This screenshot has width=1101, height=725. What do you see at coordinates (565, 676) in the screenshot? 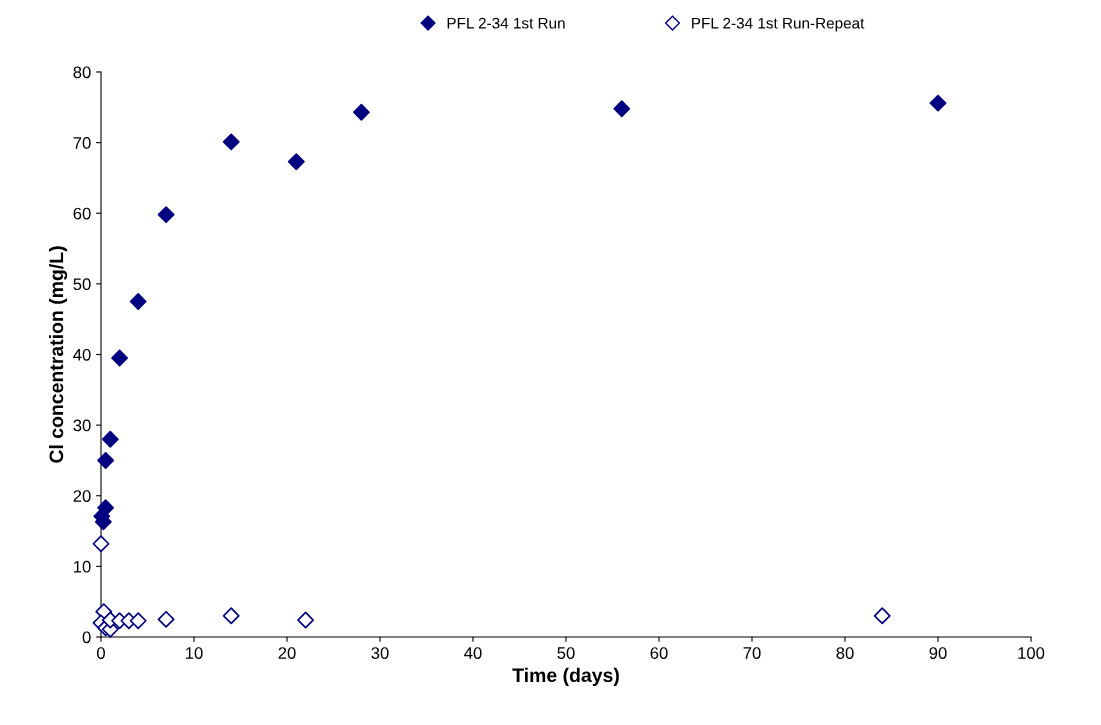
I see `x-axis-title: Time (days)` at bounding box center [565, 676].